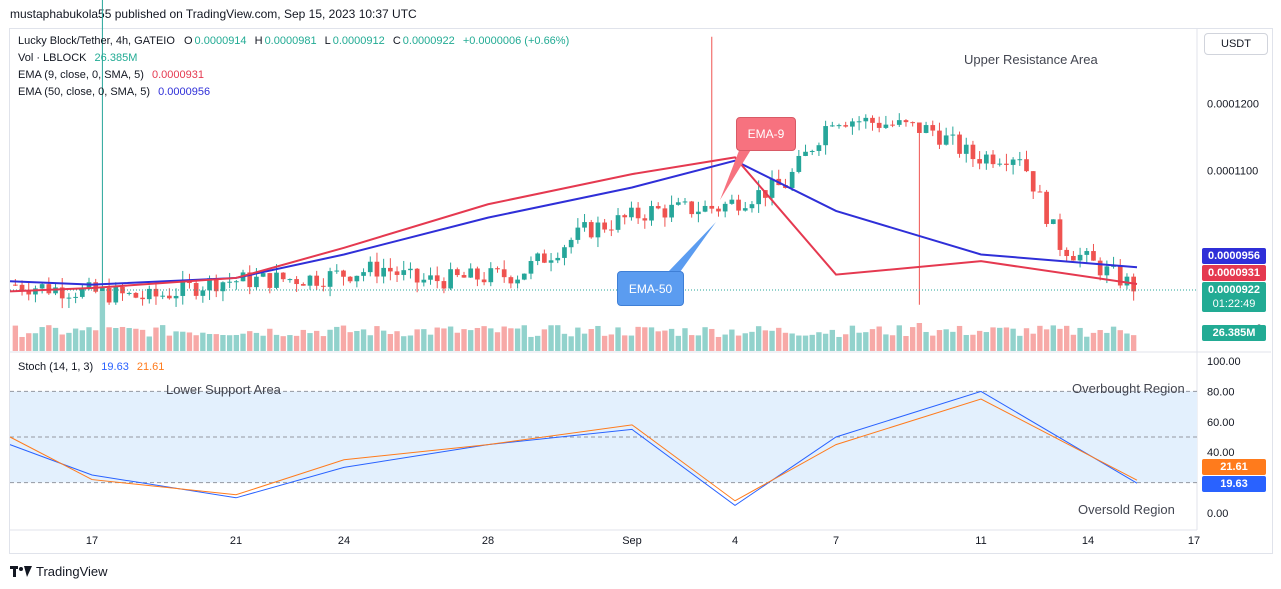 Image resolution: width=1281 pixels, height=589 pixels. What do you see at coordinates (736, 174) in the screenshot?
I see `ema9-callout-pointer` at bounding box center [736, 174].